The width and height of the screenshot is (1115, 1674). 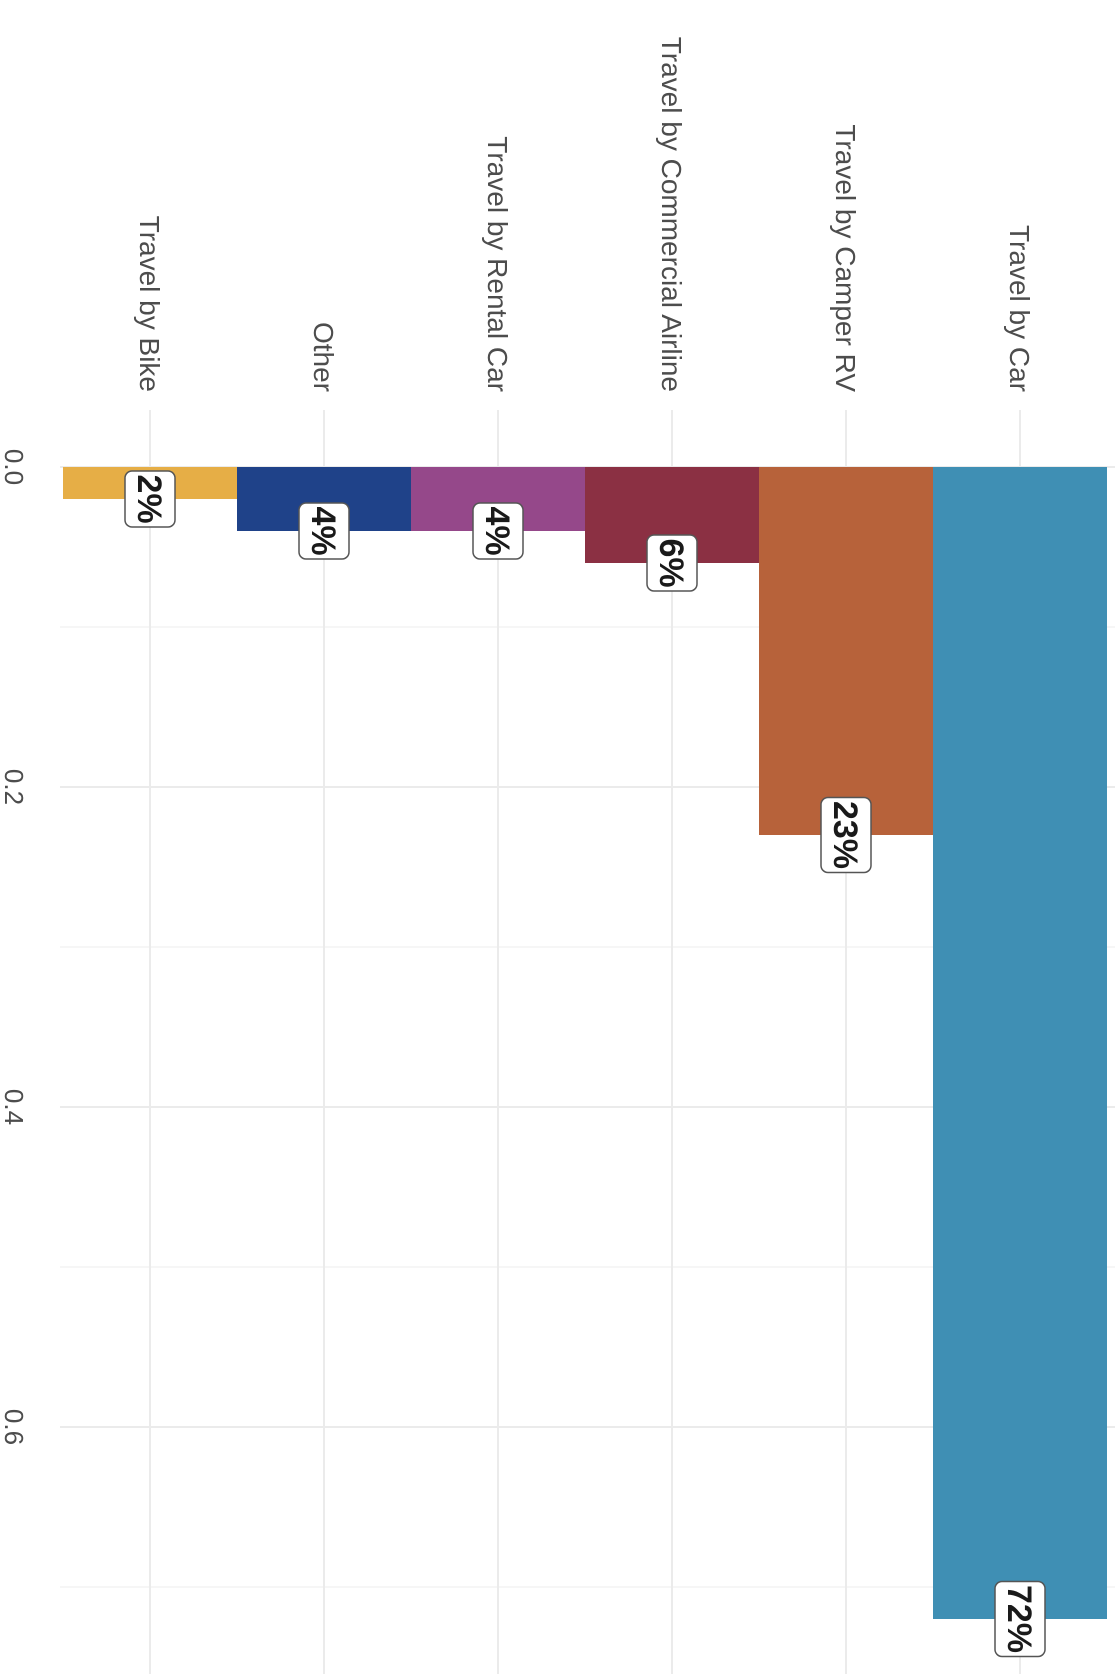 I want to click on tick-label: 0.6, so click(x=14, y=1427).